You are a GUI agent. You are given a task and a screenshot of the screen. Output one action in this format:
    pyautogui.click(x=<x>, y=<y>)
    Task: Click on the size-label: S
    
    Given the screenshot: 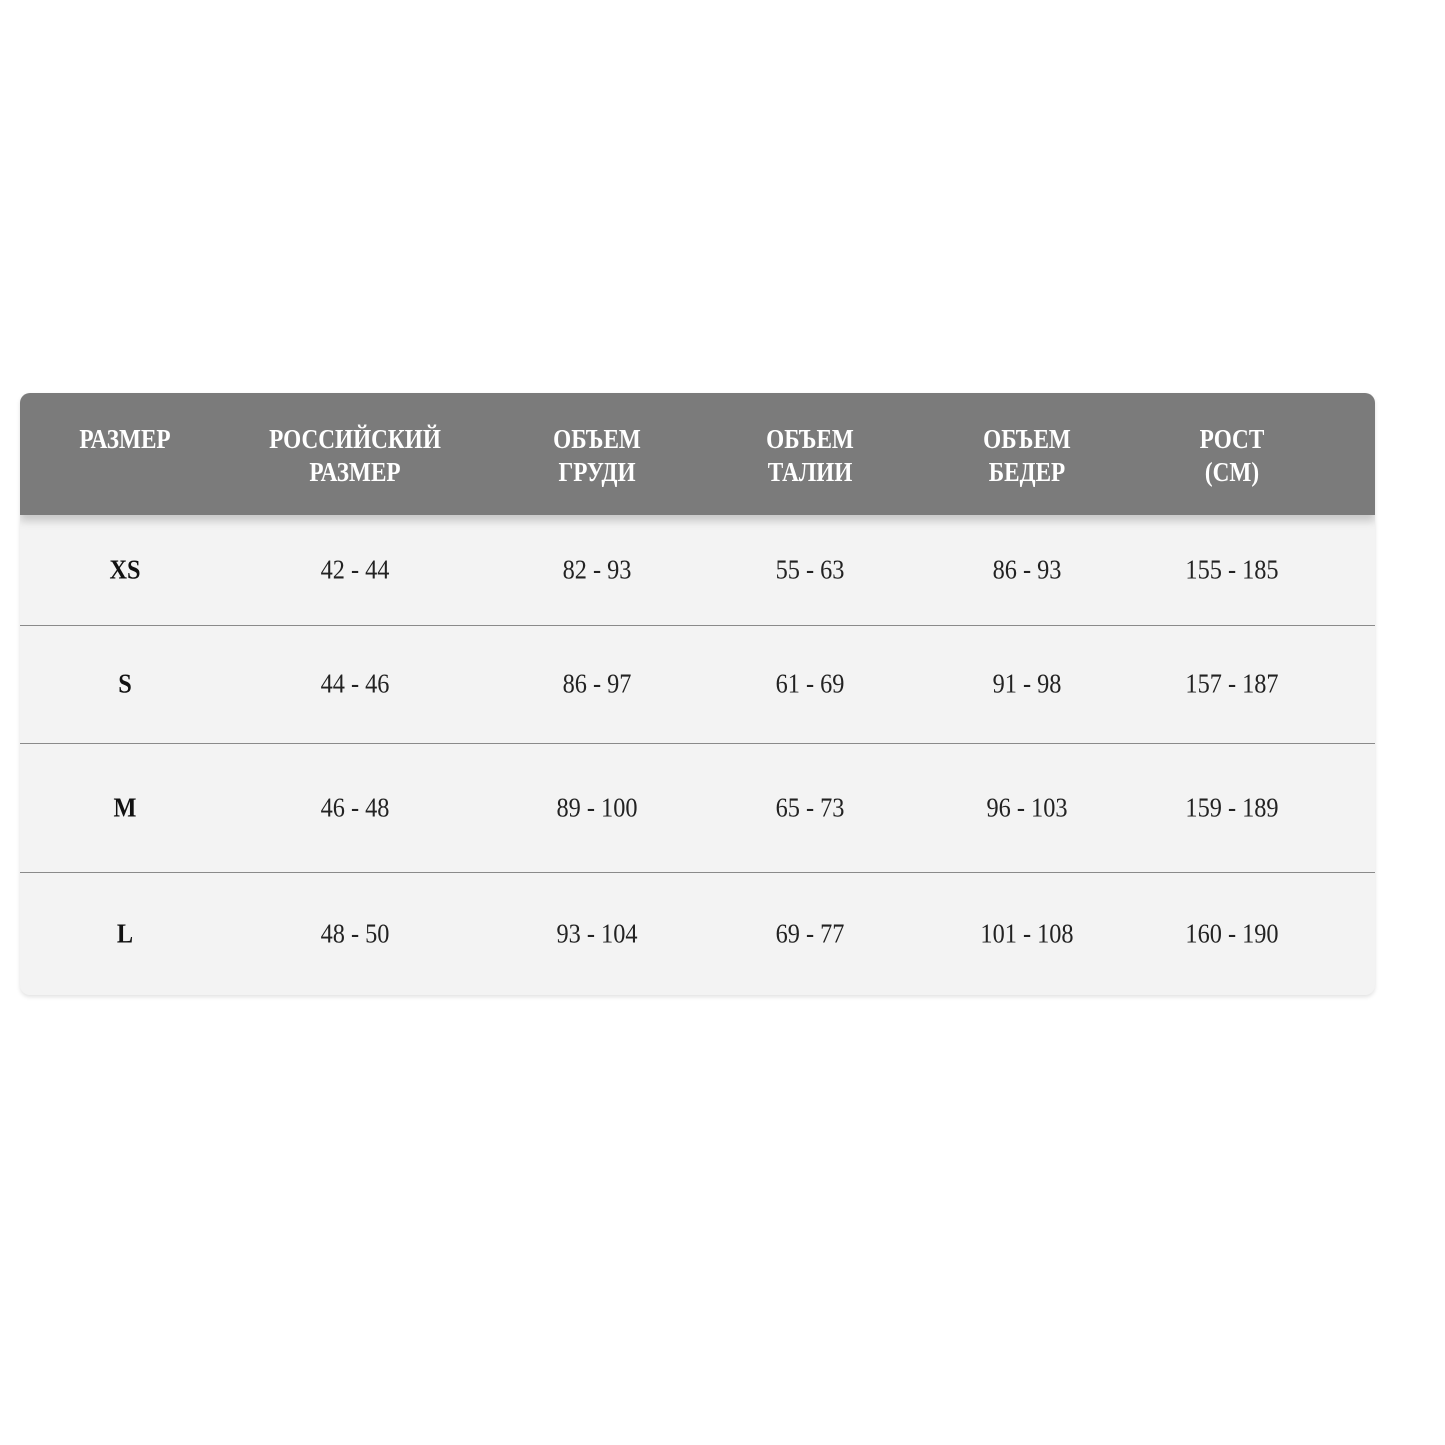 What is the action you would take?
    pyautogui.click(x=125, y=683)
    